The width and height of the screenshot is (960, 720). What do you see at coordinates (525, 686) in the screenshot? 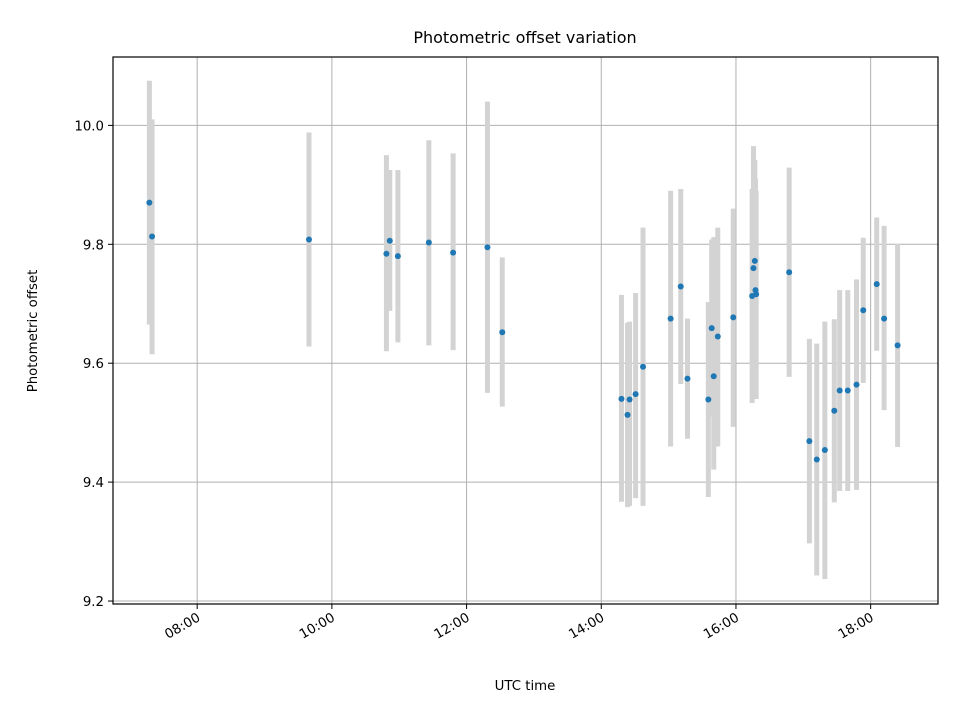
I see `x-axis-label: UTC time` at bounding box center [525, 686].